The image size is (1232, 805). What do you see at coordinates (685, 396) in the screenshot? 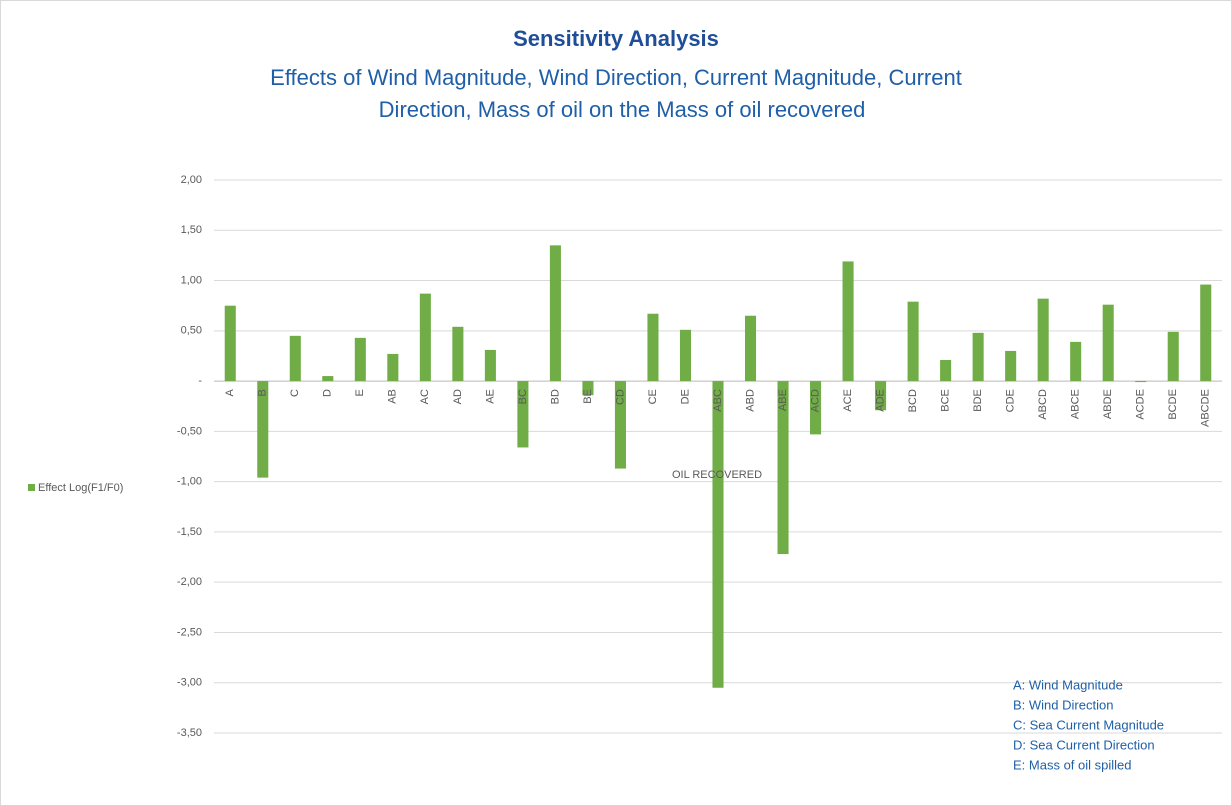
I see `x-tick-label: DE` at bounding box center [685, 396].